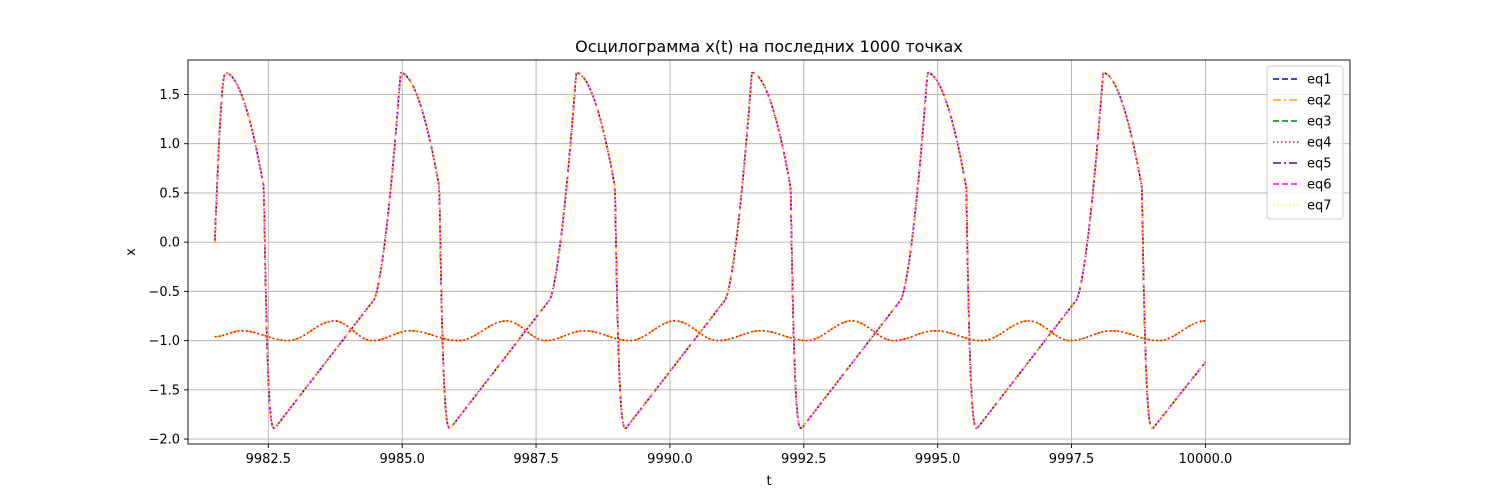 The height and width of the screenshot is (500, 1500). Describe the element at coordinates (1319, 122) in the screenshot. I see `legend-label-eq3: eq3` at that location.